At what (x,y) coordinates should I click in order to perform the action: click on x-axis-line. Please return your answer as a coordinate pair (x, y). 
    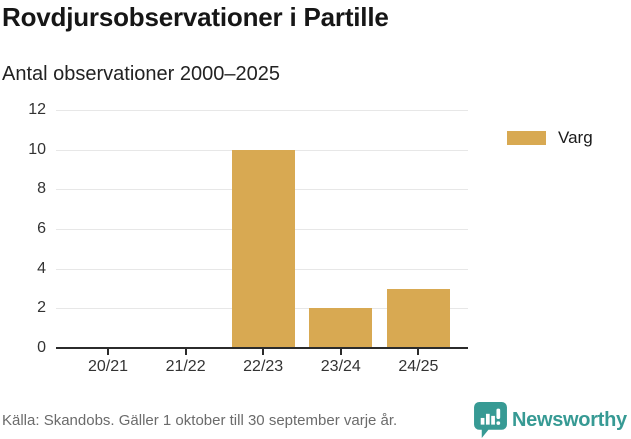
    Looking at the image, I should click on (262, 348).